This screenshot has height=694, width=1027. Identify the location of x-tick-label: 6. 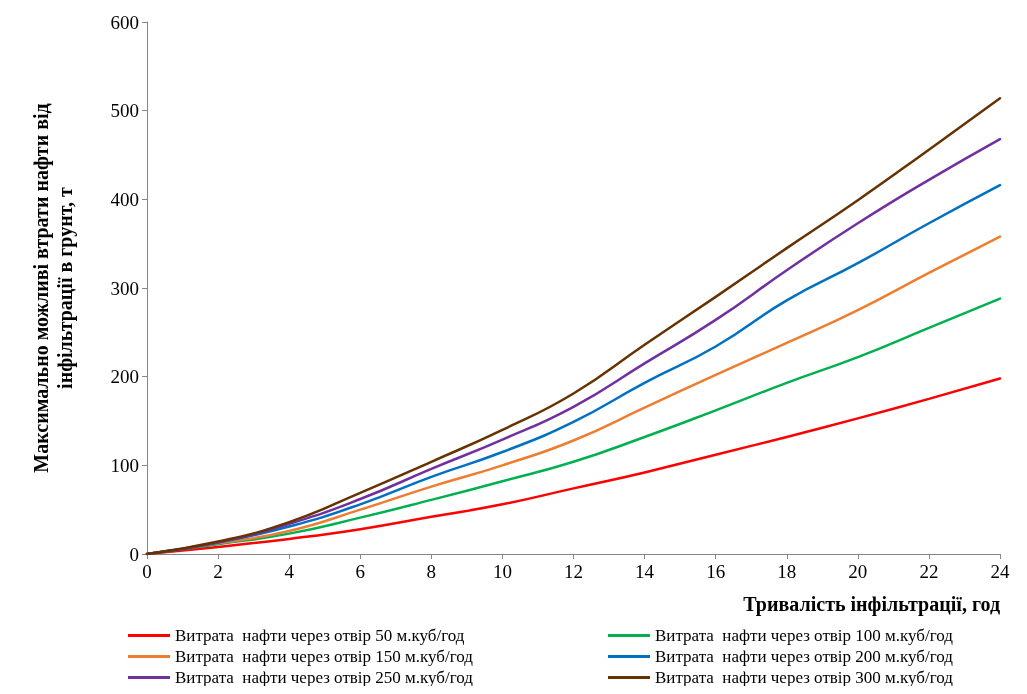
(360, 571).